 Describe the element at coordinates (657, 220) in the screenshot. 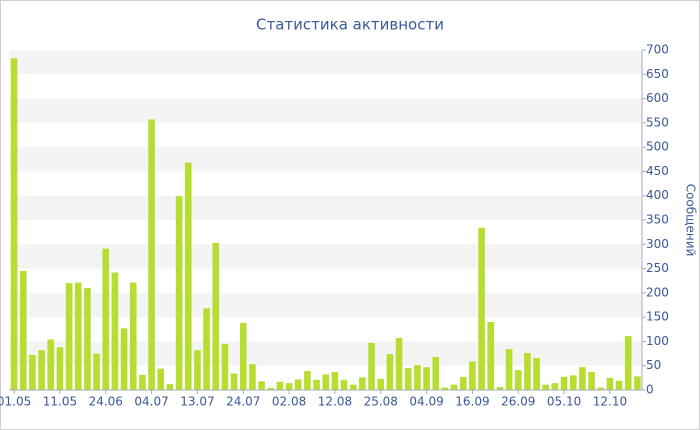

I see `y-tick-label: 350` at that location.